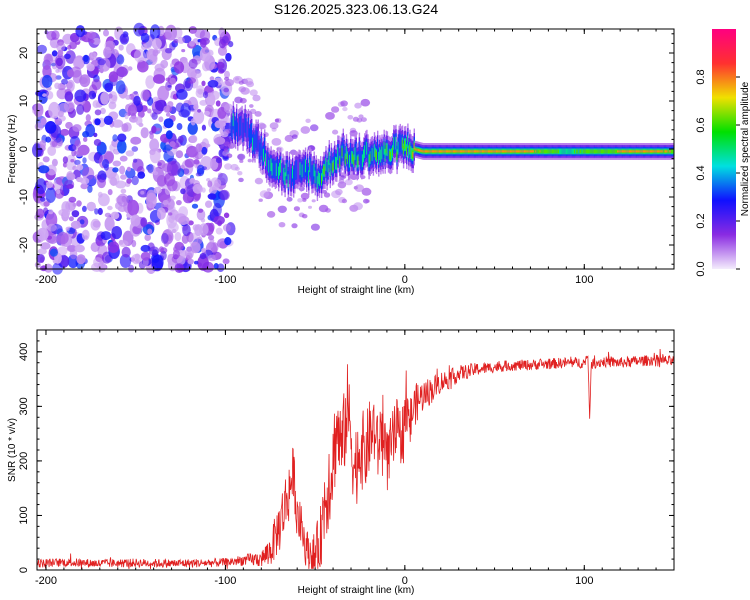 The width and height of the screenshot is (750, 600). What do you see at coordinates (584, 581) in the screenshot?
I see `x-tick-label: 100` at bounding box center [584, 581].